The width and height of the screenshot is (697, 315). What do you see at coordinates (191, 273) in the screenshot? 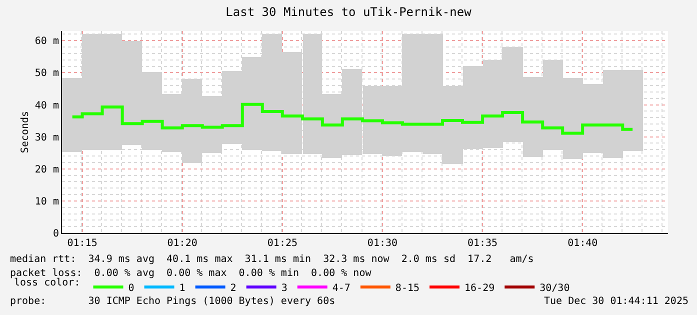
I see `text: packet loss: 0.00 % avg 0.00 % max 0.00 % min 0.00 % now` at bounding box center [191, 273].